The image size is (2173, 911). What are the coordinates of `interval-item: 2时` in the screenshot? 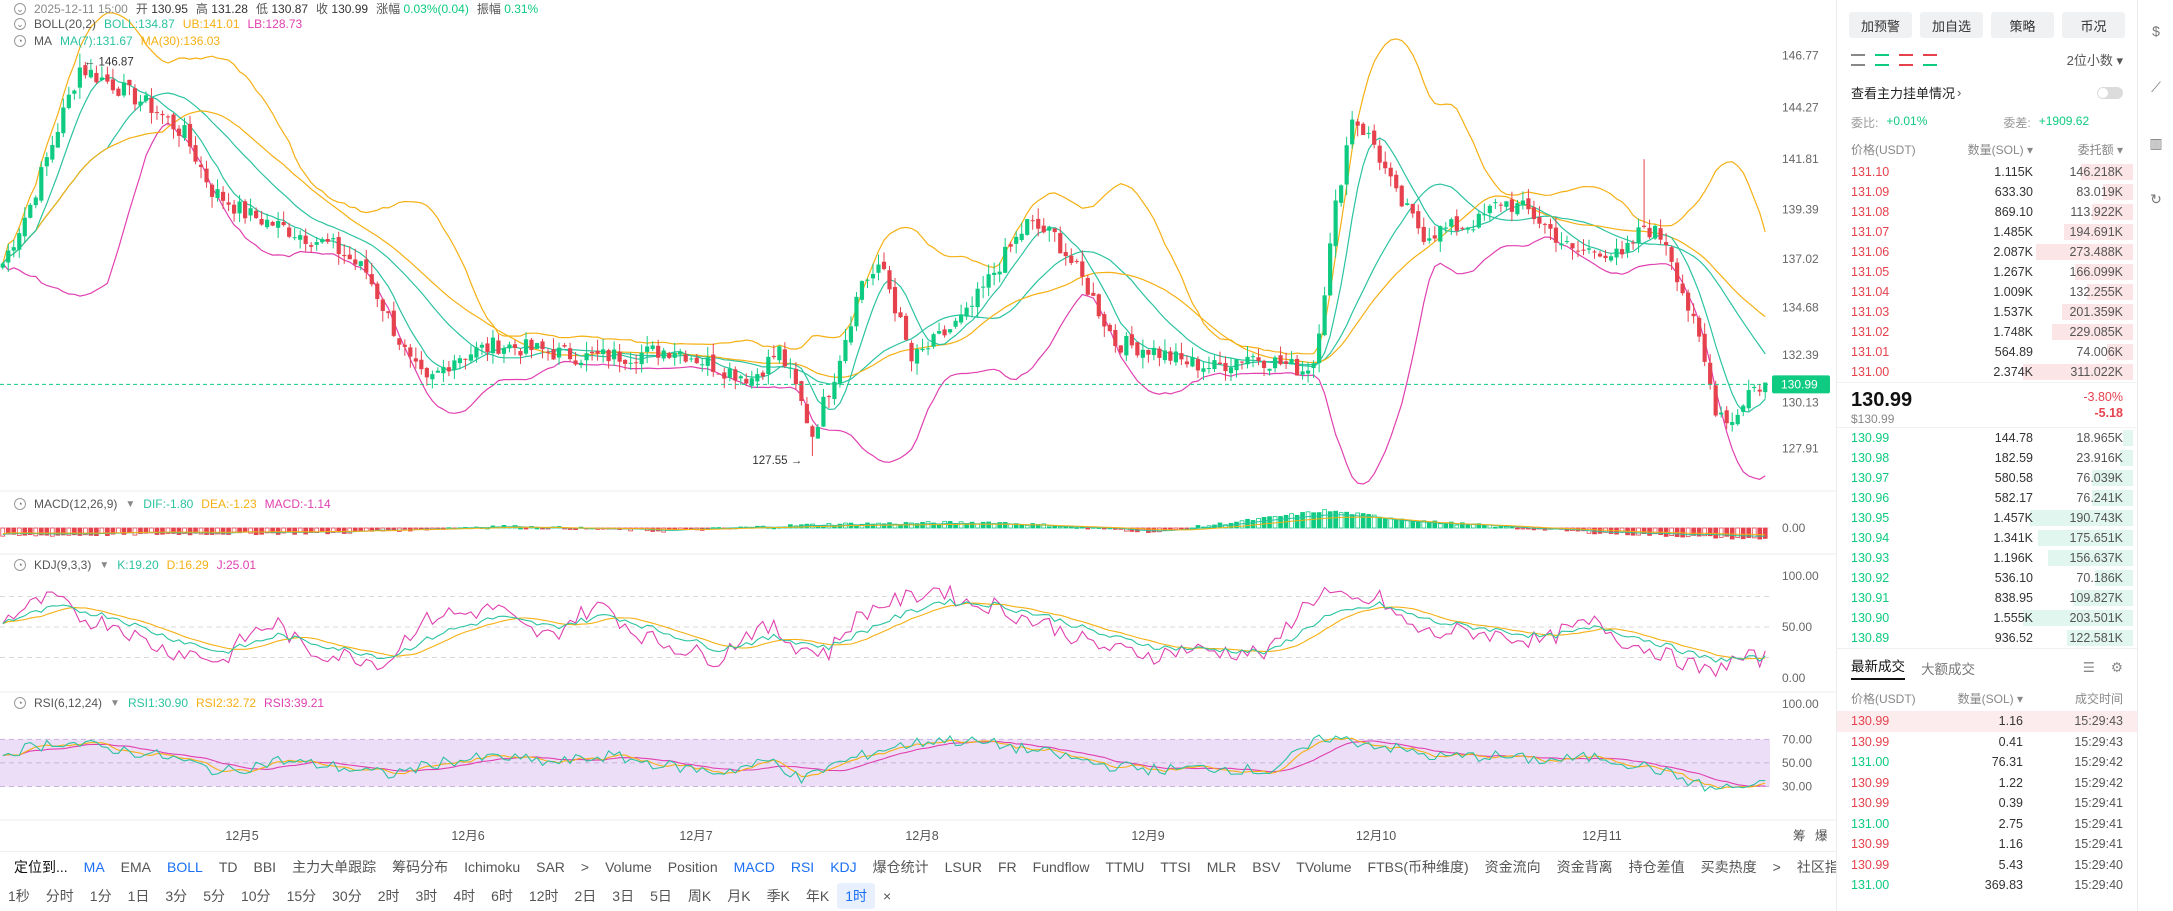 It's located at (388, 896).